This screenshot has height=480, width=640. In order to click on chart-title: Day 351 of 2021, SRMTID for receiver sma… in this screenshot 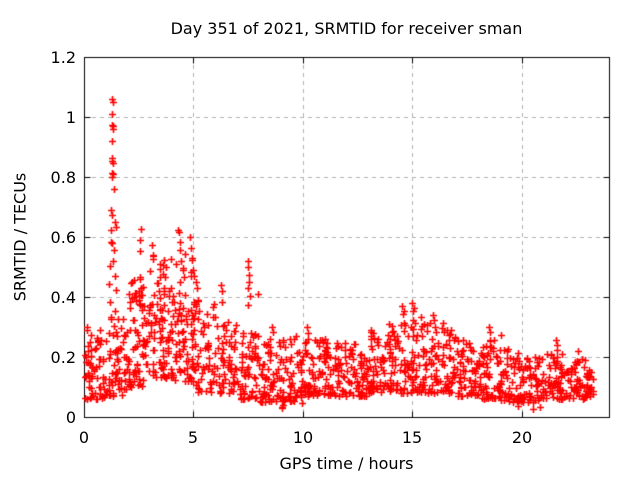, I will do `click(346, 28)`.